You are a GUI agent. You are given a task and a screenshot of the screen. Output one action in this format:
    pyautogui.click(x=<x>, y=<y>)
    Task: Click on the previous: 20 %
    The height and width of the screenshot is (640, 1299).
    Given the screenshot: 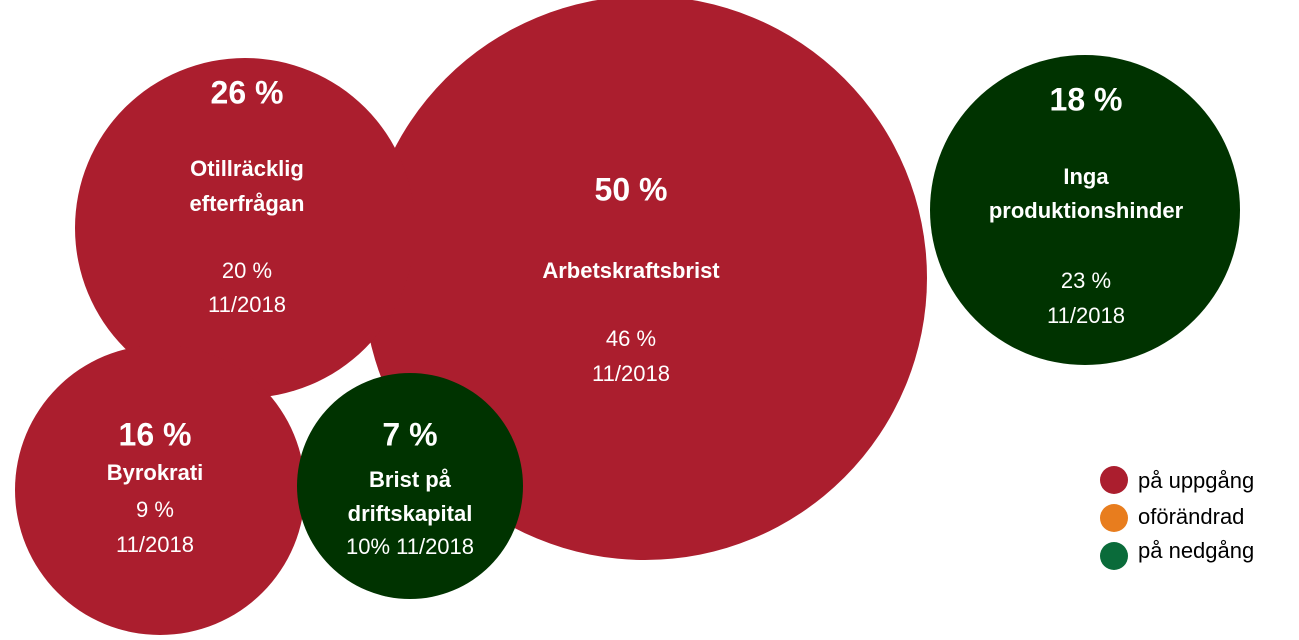 What is the action you would take?
    pyautogui.click(x=247, y=270)
    